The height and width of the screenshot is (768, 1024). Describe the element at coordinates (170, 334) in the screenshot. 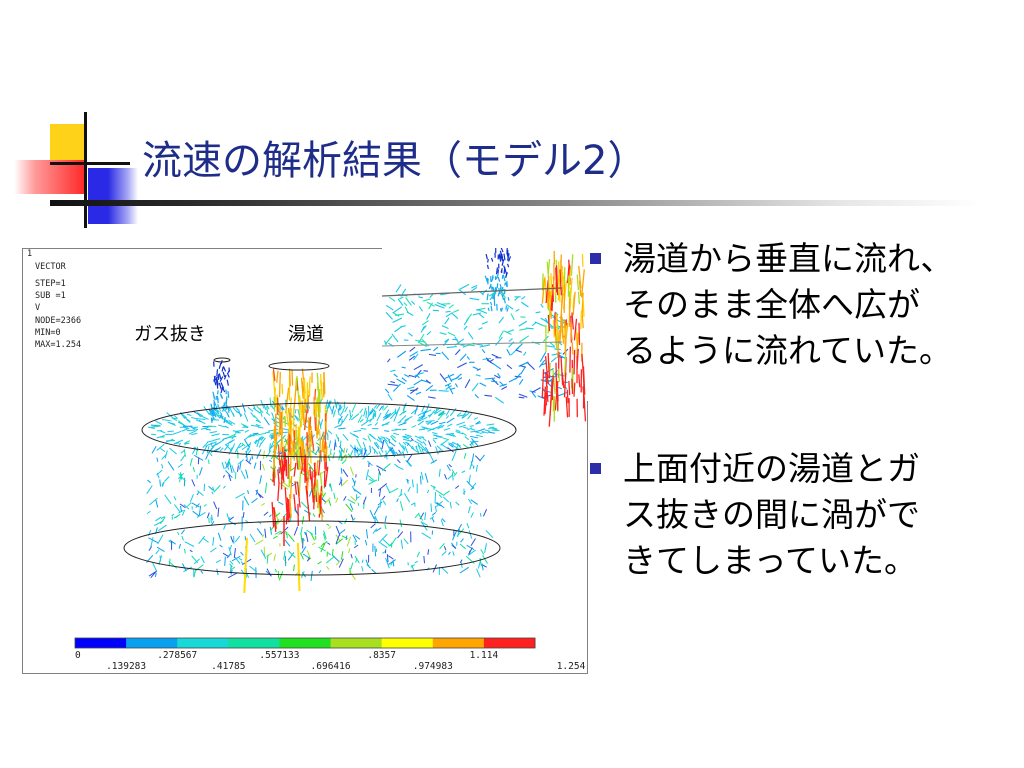

I see `gas-vent-label: ガス抜き` at that location.